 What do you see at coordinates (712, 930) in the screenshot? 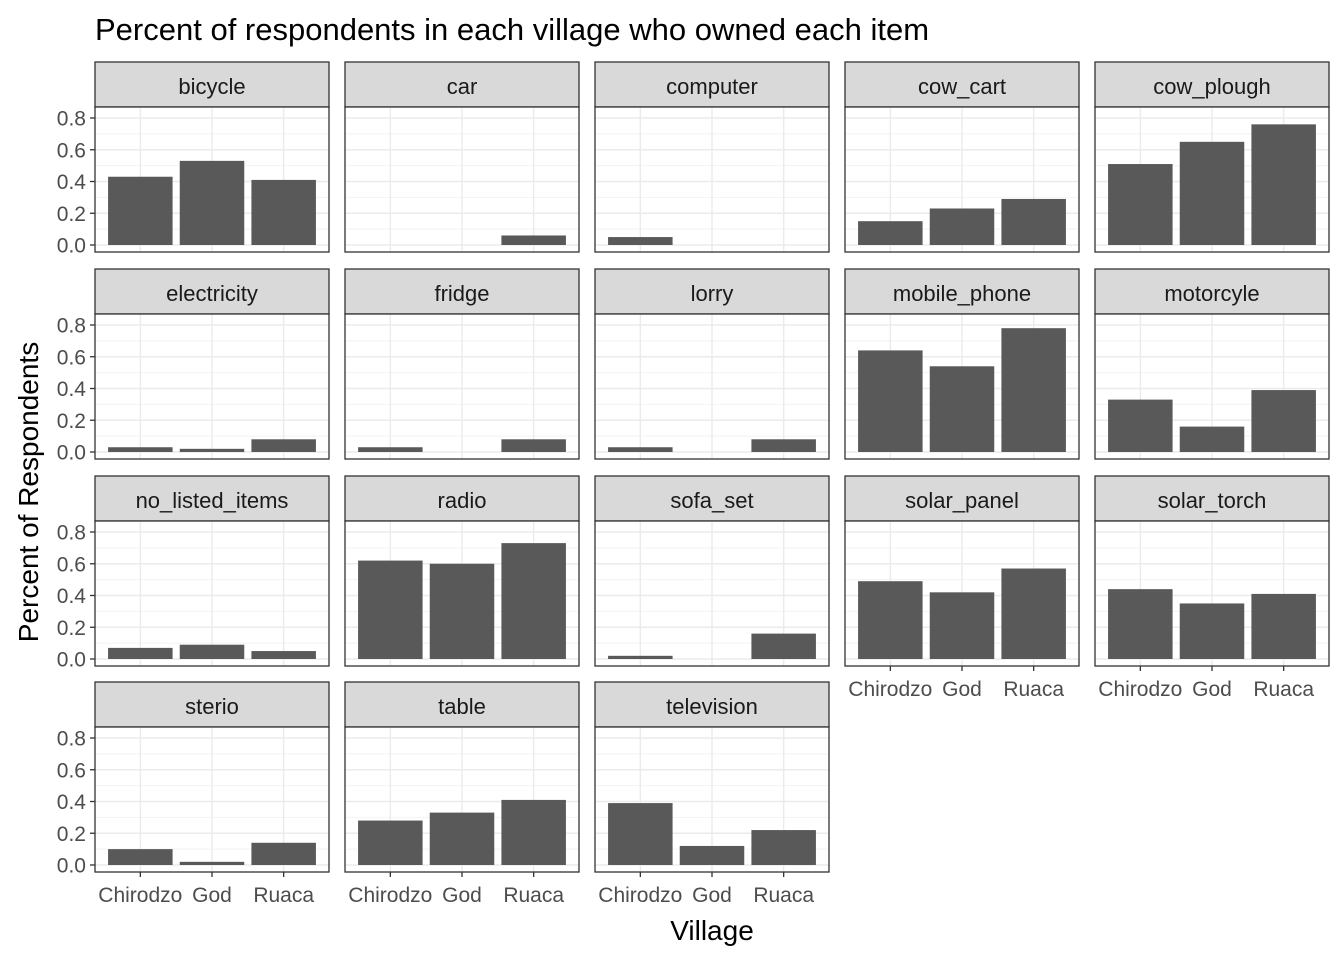
I see `x-axis-title: Village` at bounding box center [712, 930].